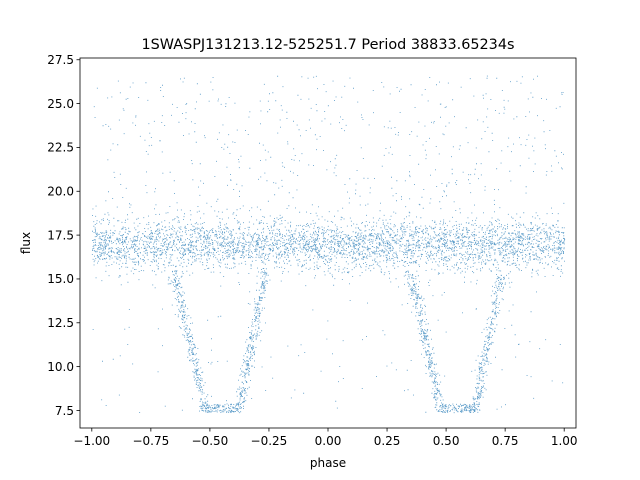 Image resolution: width=640 pixels, height=480 pixels. Describe the element at coordinates (60, 192) in the screenshot. I see `y-tick-label: 20.0` at that location.